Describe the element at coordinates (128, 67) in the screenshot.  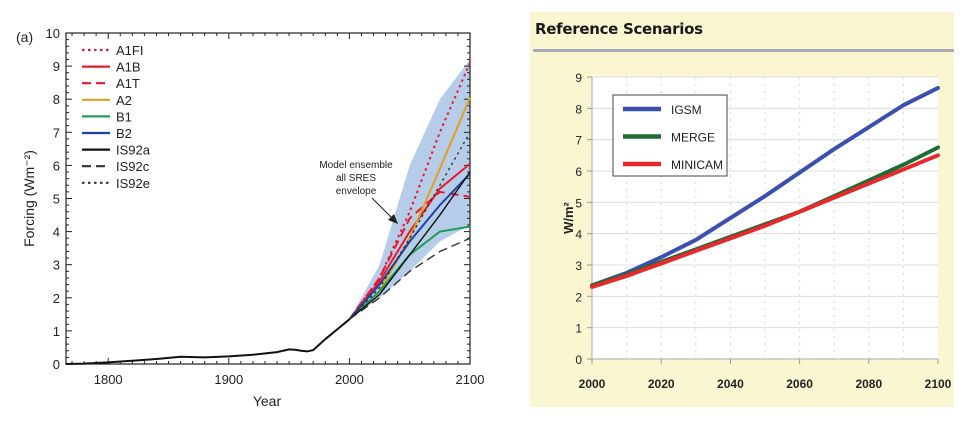
I see `legend-label: A1B` at that location.